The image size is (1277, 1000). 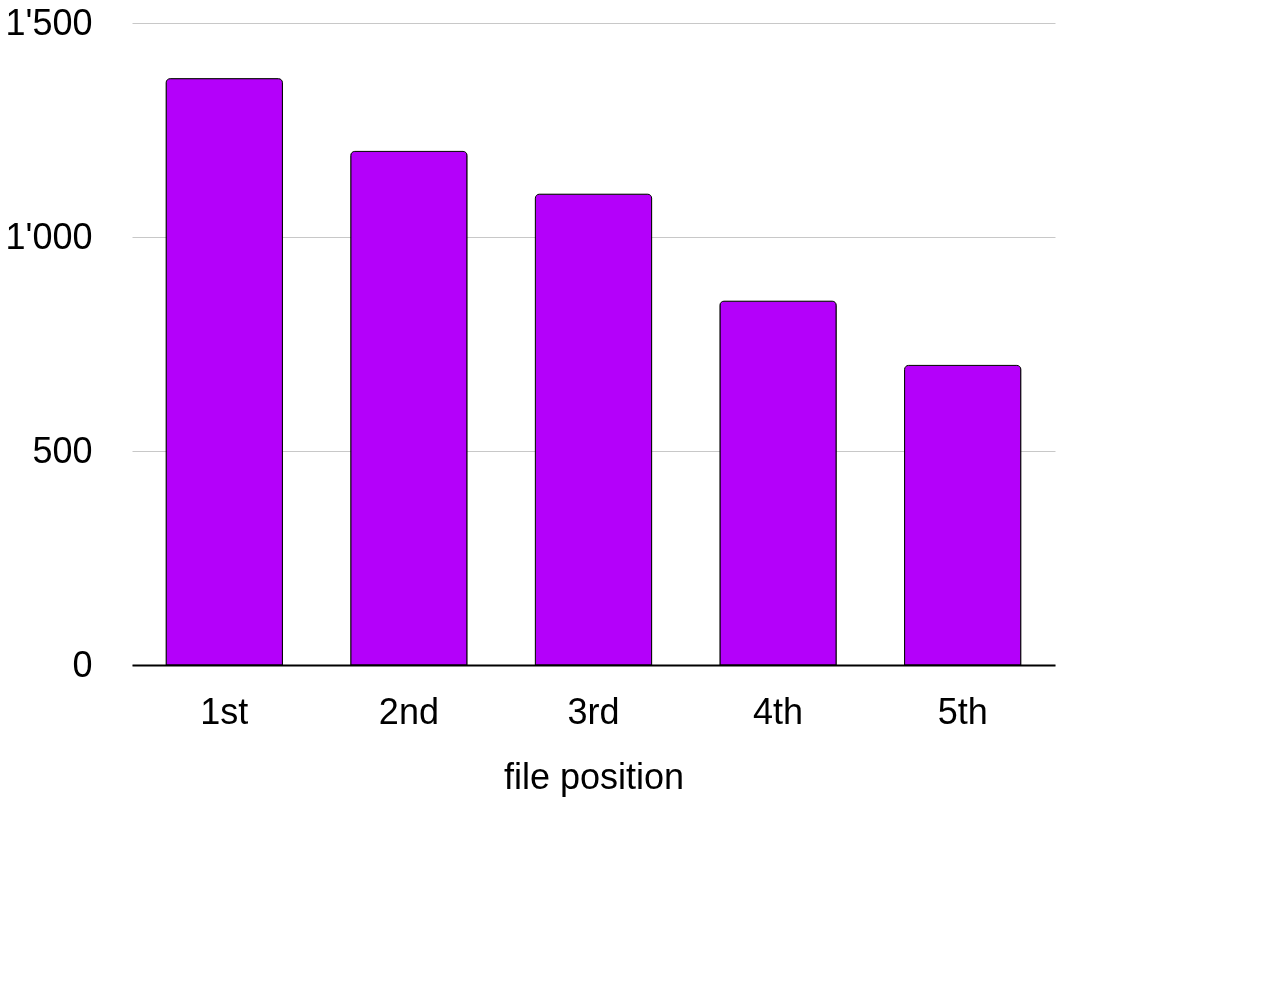 I want to click on x-tick-label: 4th, so click(x=778, y=711).